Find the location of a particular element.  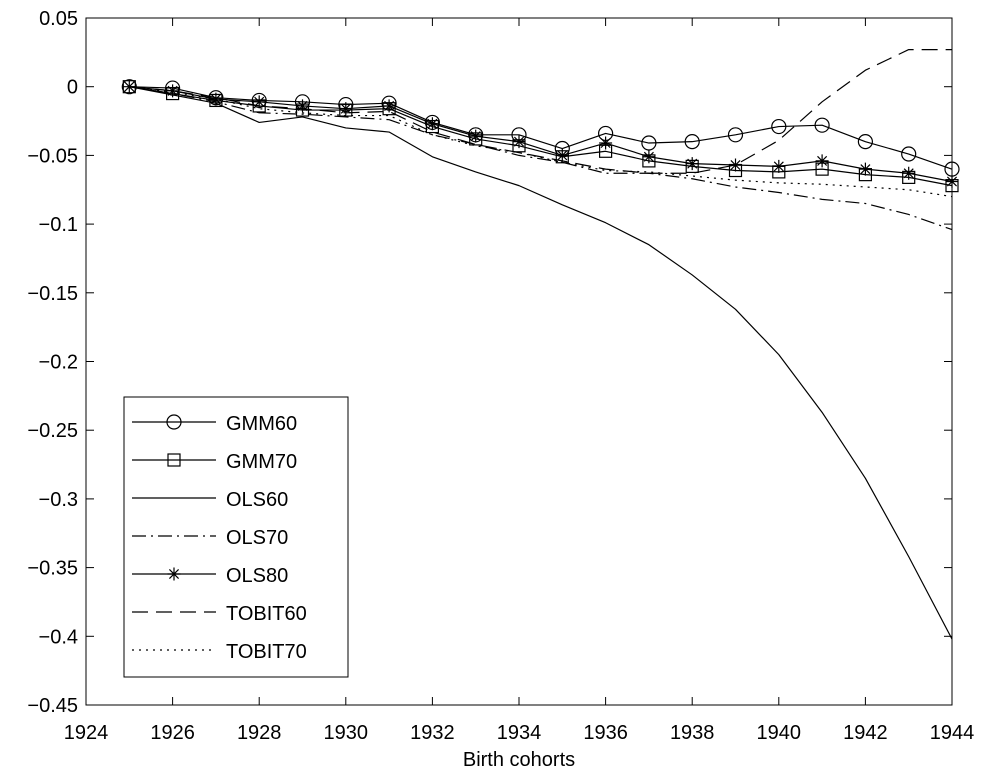

x-tick-label: 1940 is located at coordinates (779, 733).